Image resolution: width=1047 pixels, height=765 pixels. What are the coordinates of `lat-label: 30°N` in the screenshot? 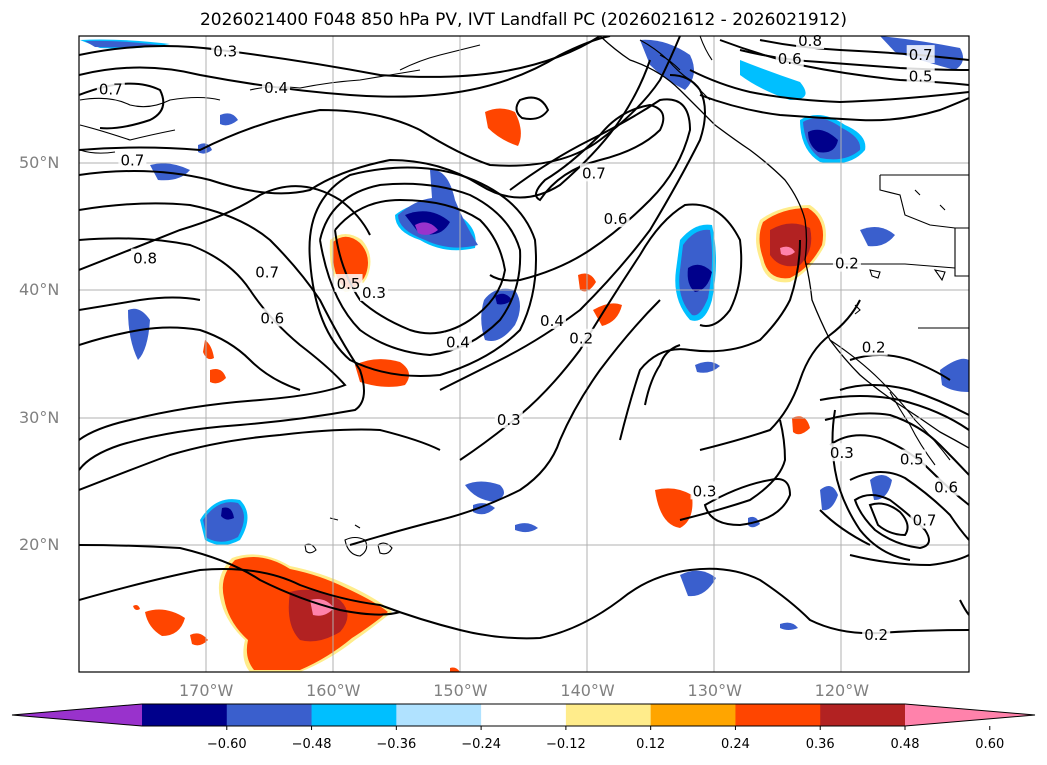 It's located at (39, 417).